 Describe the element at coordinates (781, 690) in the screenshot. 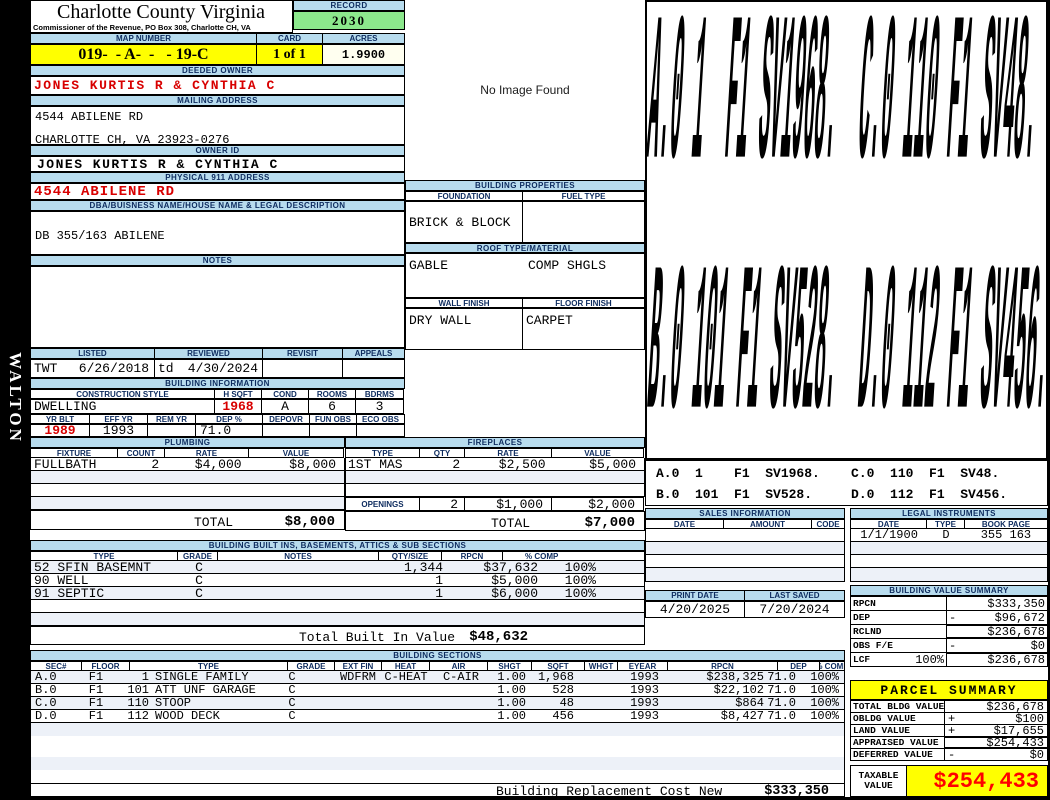

I see `row-dep: 71.0` at that location.